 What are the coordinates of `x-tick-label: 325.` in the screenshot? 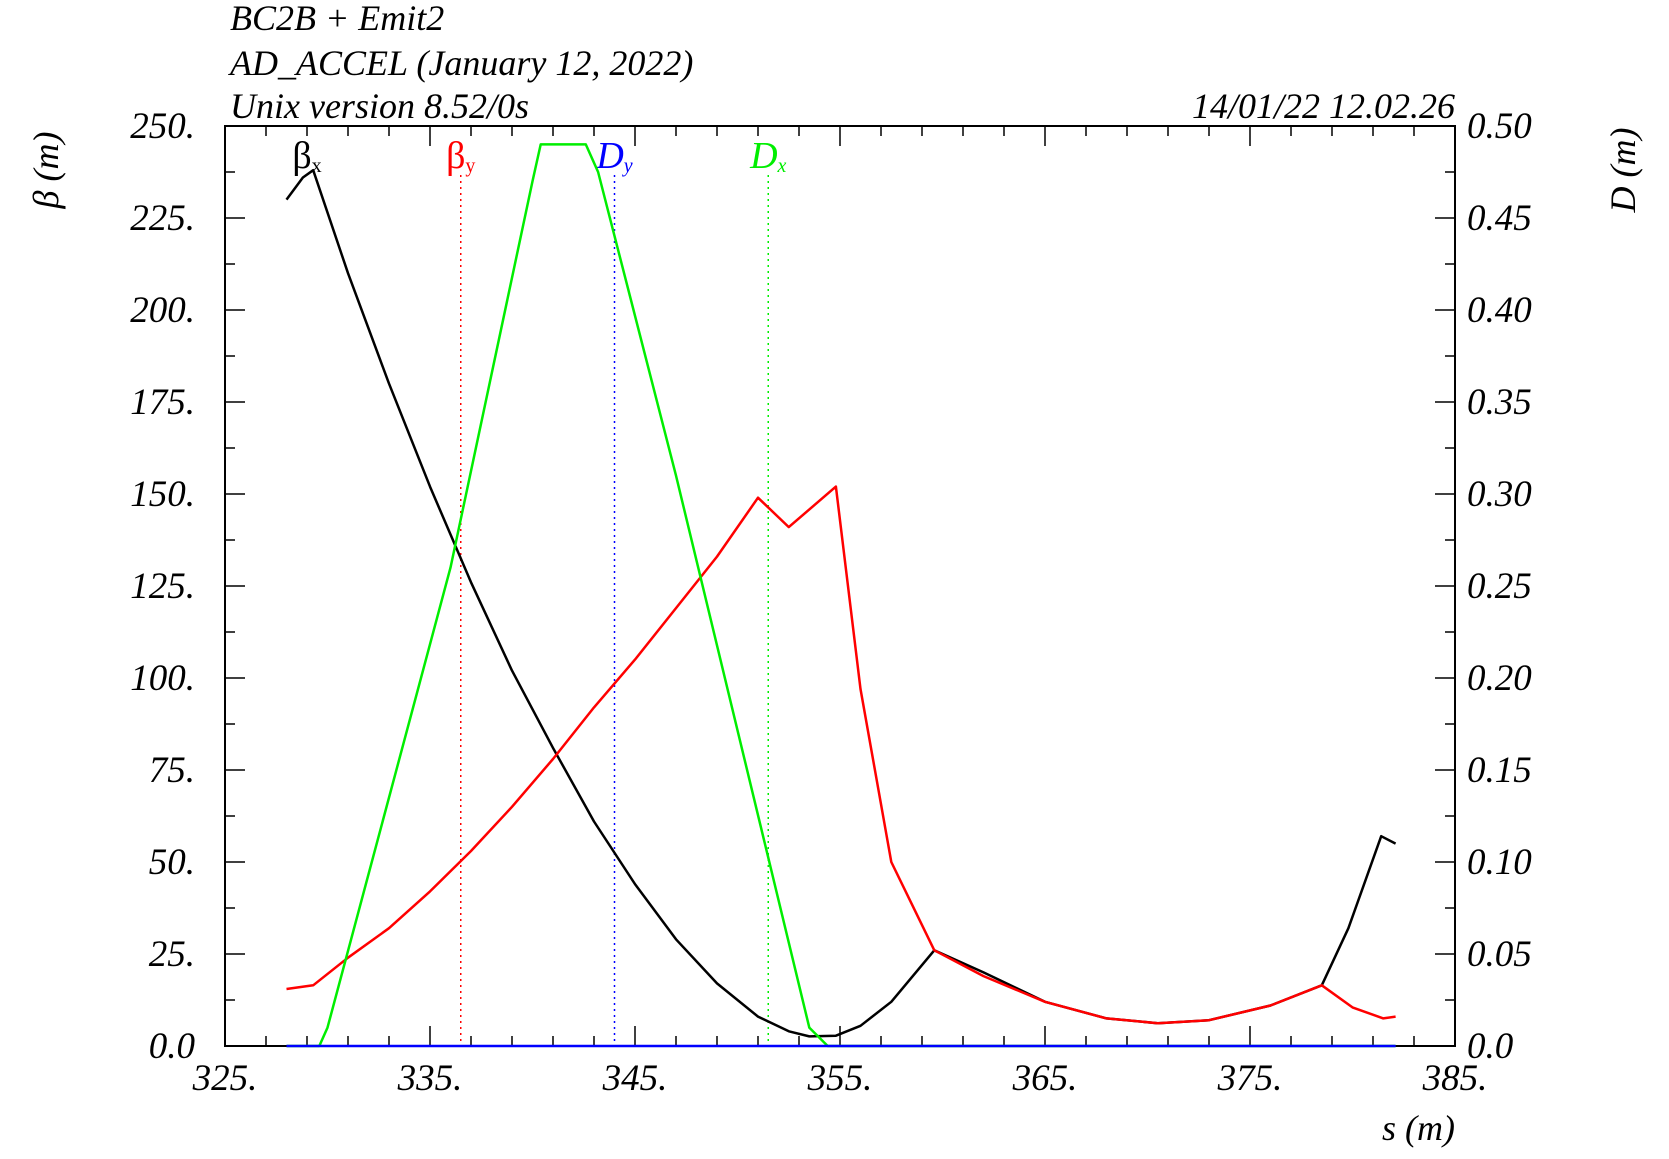 It's located at (225, 1078).